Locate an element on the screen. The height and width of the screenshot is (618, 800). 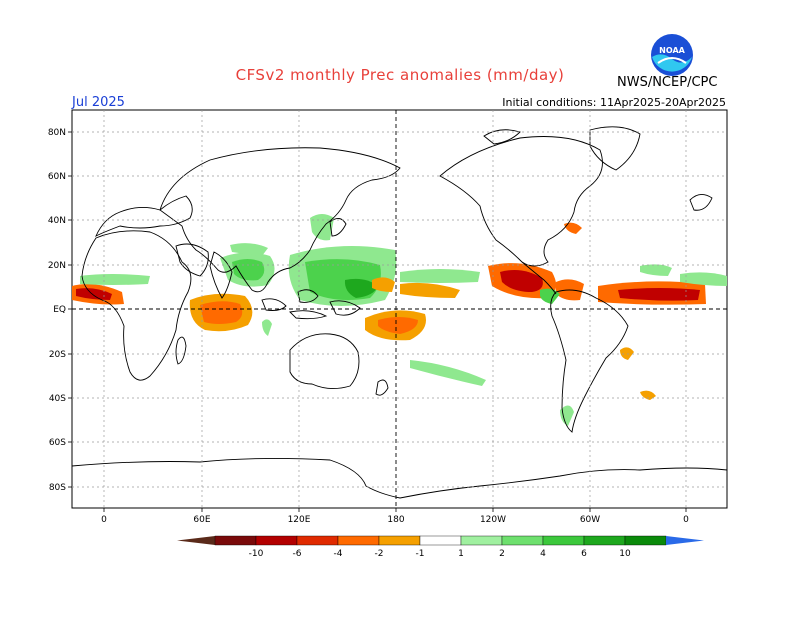
colorbar-label: -1 is located at coordinates (420, 554).